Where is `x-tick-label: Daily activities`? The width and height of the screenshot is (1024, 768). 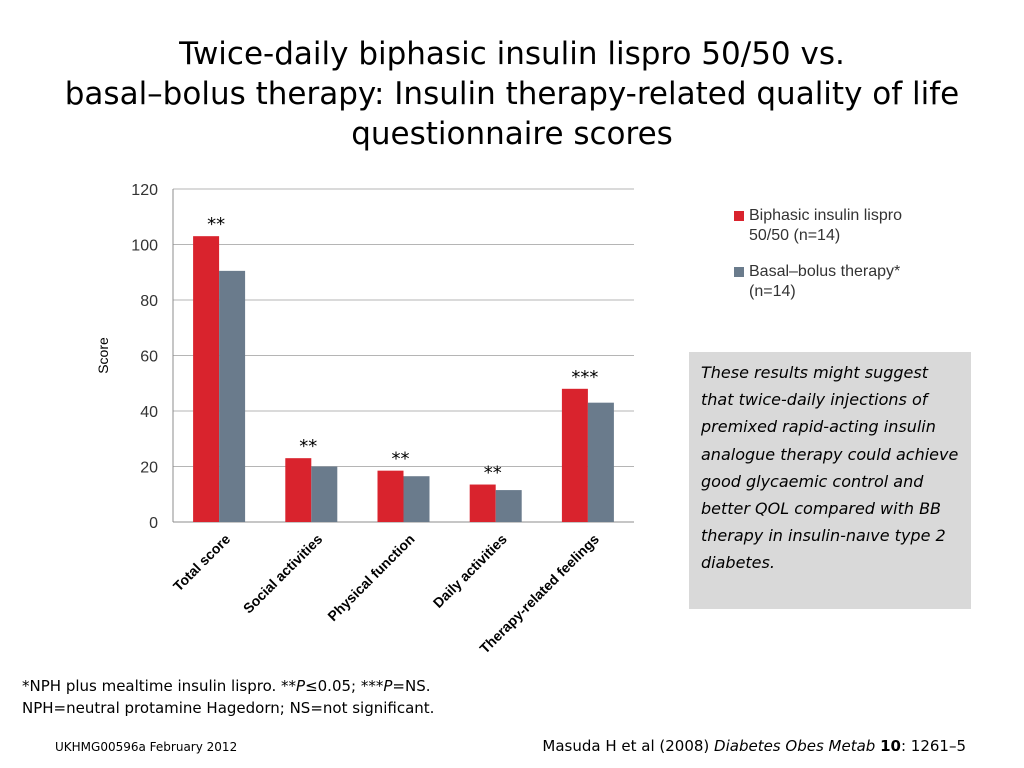 x-tick-label: Daily activities is located at coordinates (470, 571).